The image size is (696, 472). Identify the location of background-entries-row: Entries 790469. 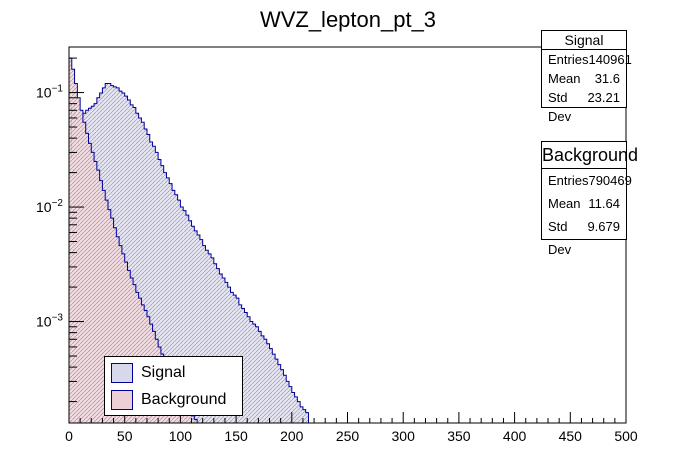
(587, 180).